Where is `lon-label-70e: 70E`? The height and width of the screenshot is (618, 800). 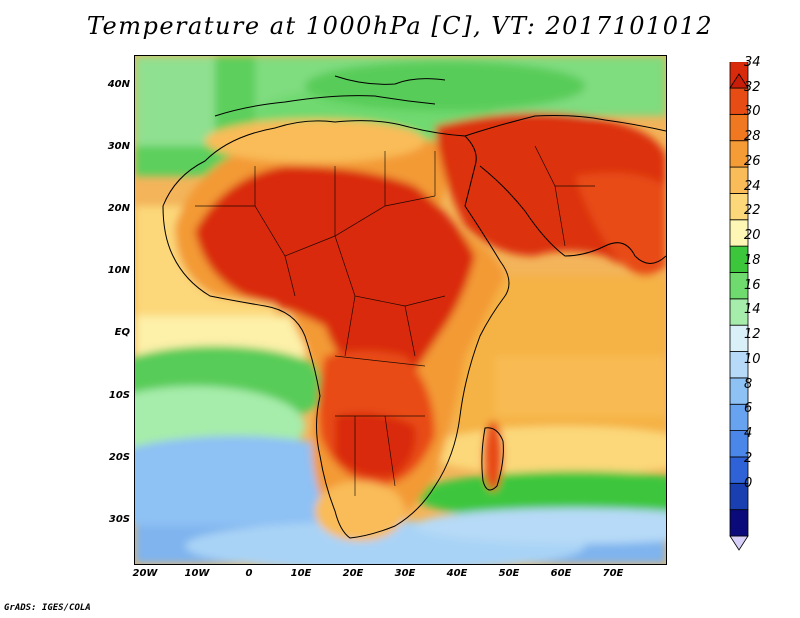 lon-label-70e: 70E is located at coordinates (613, 573).